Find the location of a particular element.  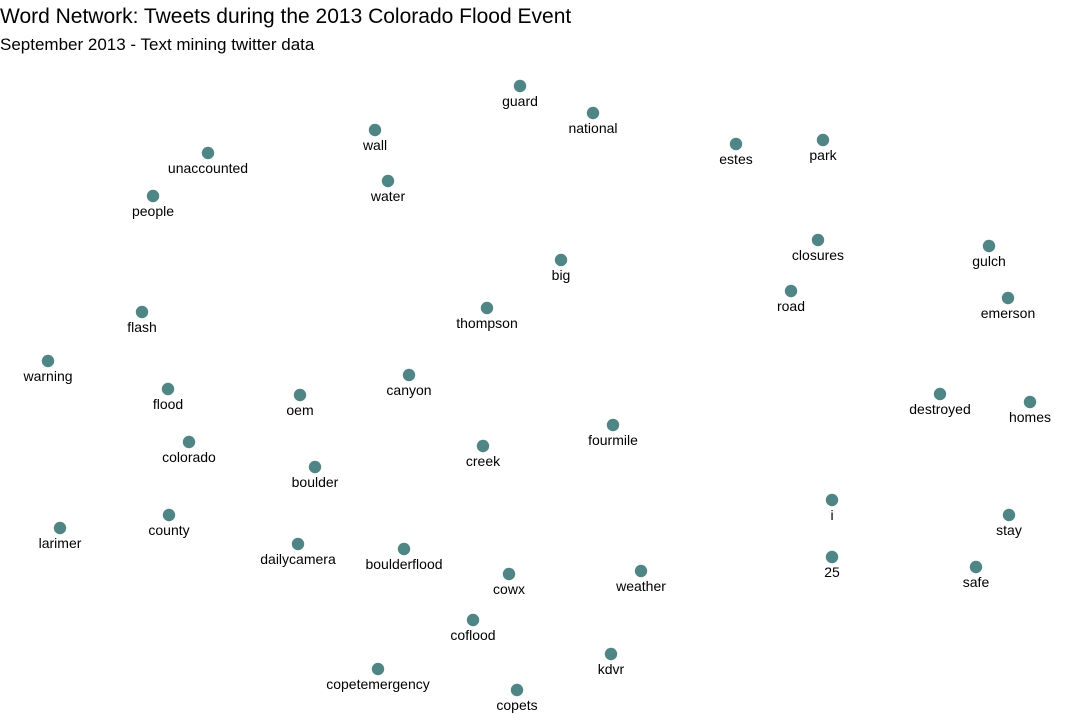

node-label: weather is located at coordinates (640, 586).